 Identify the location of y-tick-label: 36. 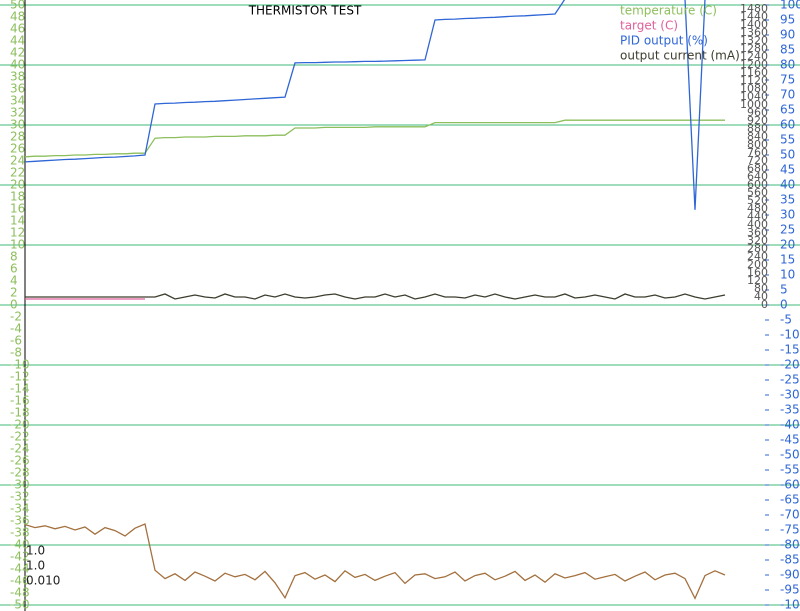
(17, 89).